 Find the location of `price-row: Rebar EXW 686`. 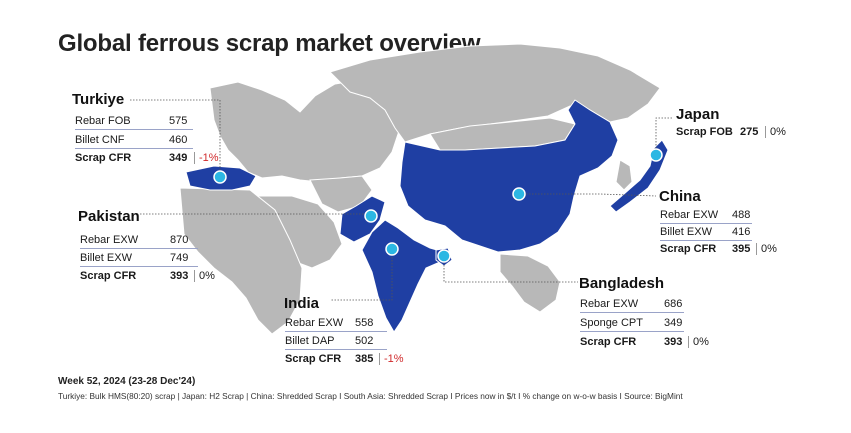

price-row: Rebar EXW 686 is located at coordinates (632, 304).